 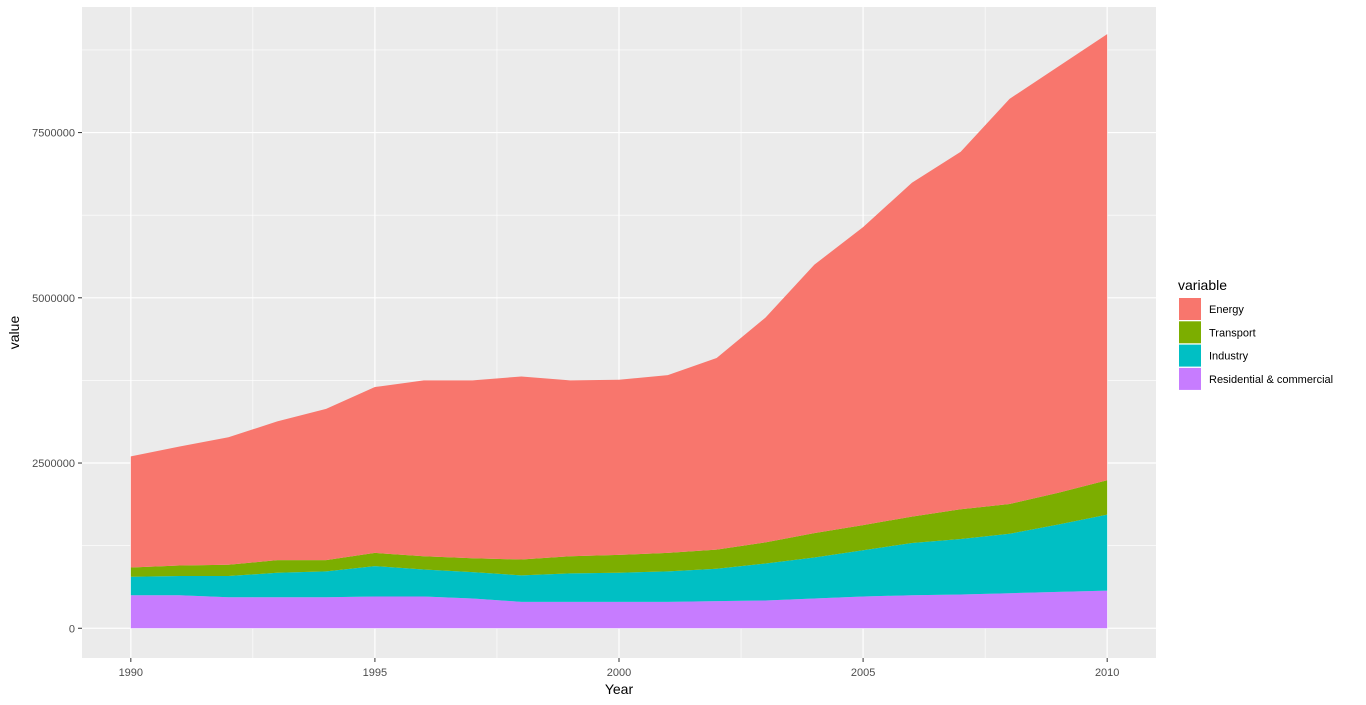 I want to click on y-tick-label: 7500000, so click(x=53, y=134).